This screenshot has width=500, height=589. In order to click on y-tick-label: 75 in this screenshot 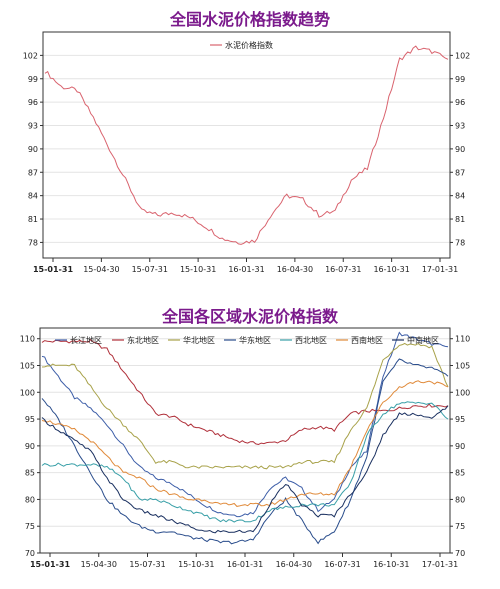, I will do `click(30, 526)`.